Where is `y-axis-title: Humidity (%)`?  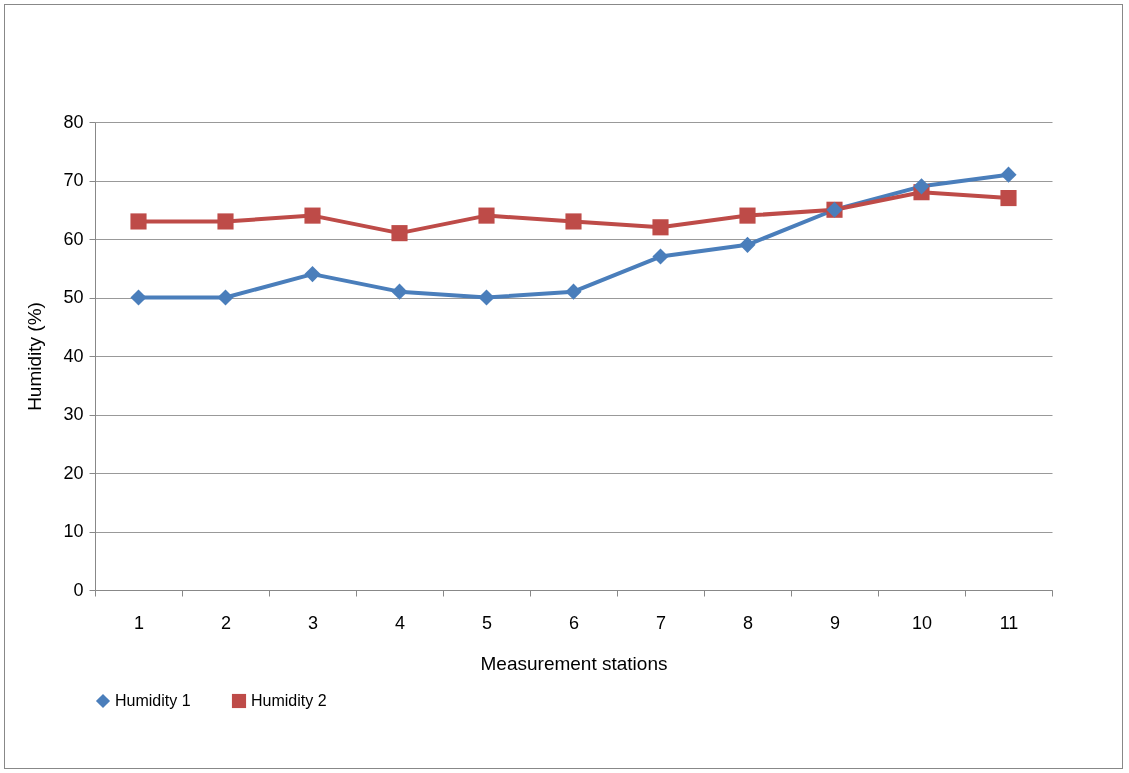 y-axis-title: Humidity (%) is located at coordinates (35, 356).